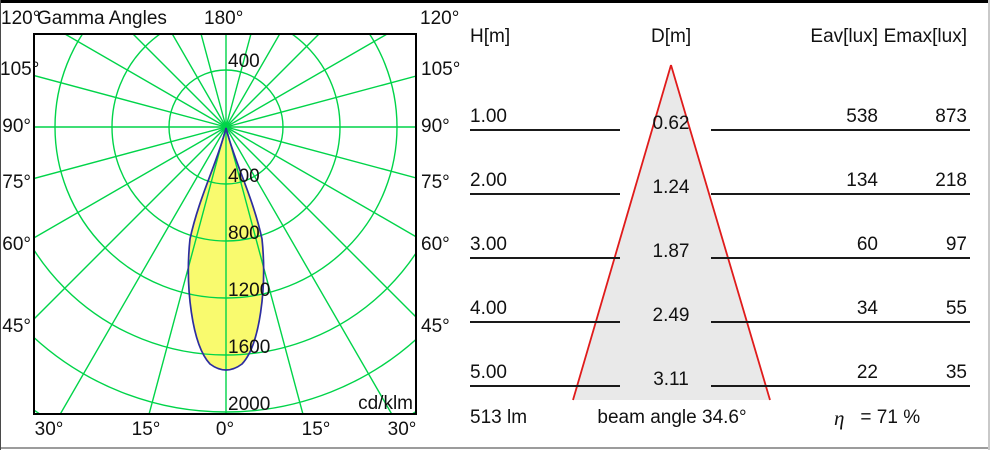 The height and width of the screenshot is (450, 990). What do you see at coordinates (490, 36) in the screenshot?
I see `header-height: H[m]` at bounding box center [490, 36].